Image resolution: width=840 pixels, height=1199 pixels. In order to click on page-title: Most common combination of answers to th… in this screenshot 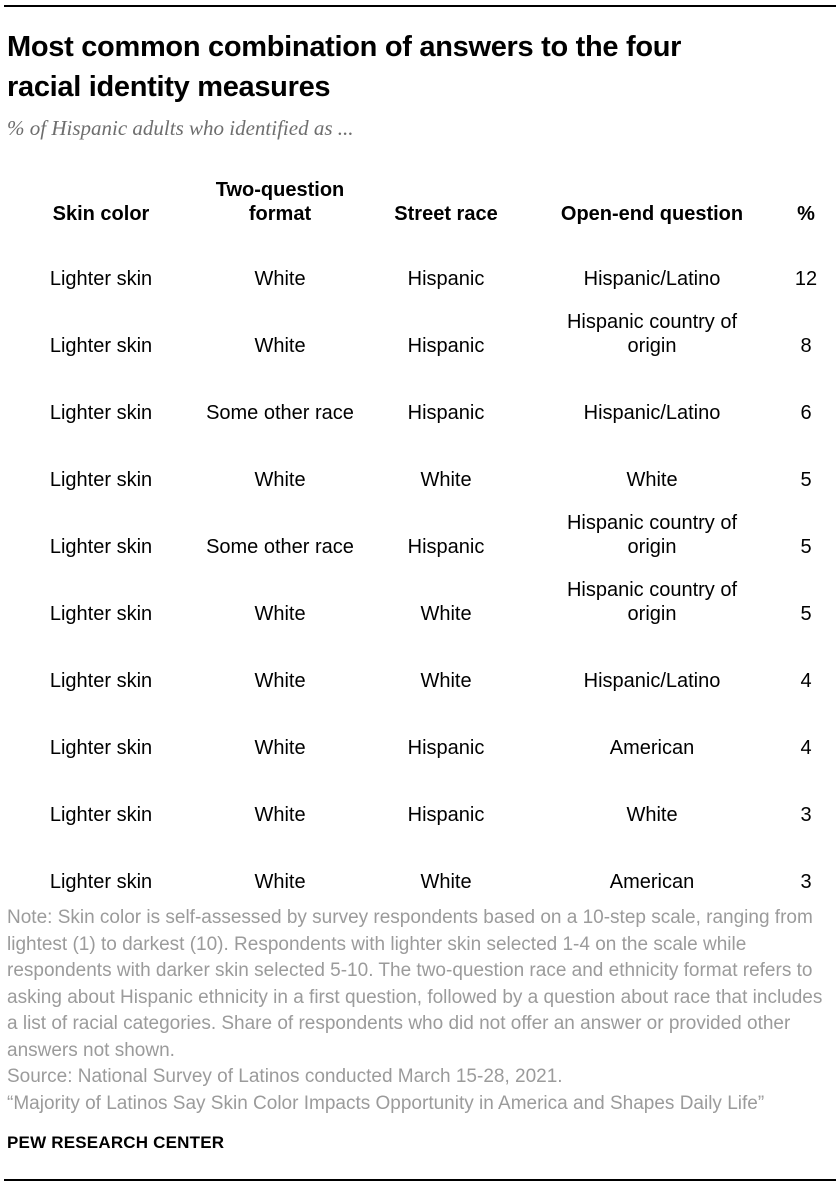, I will do `click(344, 67)`.